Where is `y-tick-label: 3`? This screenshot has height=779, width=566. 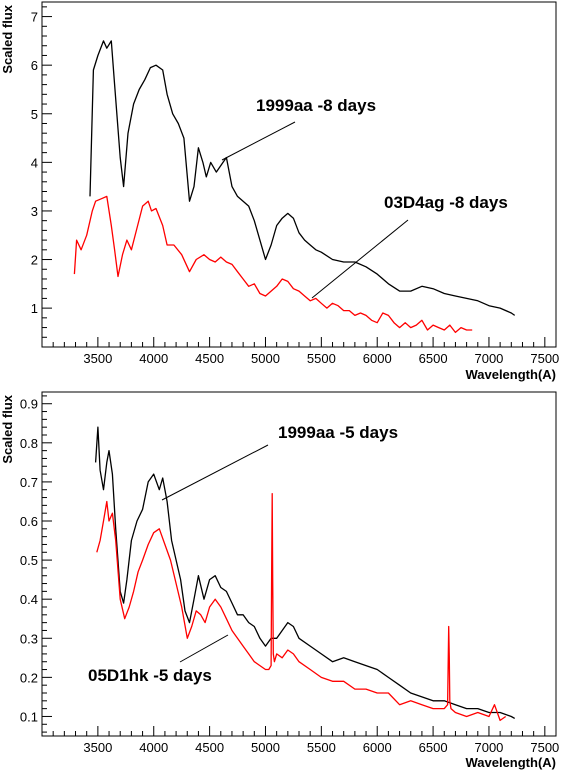
y-tick-label: 3 is located at coordinates (34, 211).